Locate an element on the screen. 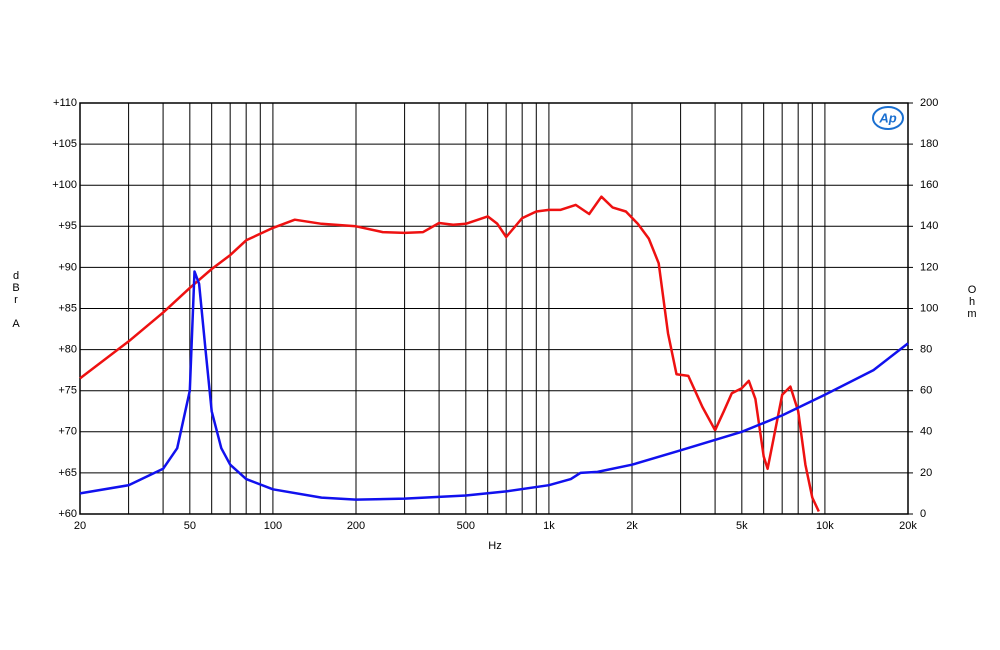 Image resolution: width=1000 pixels, height=650 pixels. y2-tick-label: 140 is located at coordinates (929, 226).